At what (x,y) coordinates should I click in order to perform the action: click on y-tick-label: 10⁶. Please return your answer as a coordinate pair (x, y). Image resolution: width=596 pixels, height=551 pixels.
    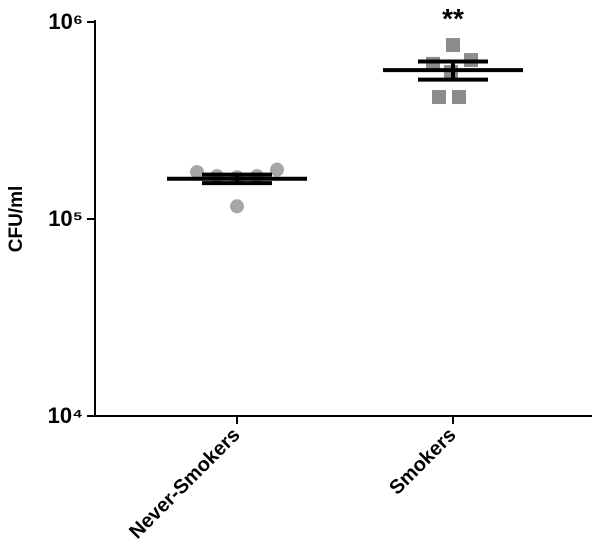
    Looking at the image, I should click on (65, 21).